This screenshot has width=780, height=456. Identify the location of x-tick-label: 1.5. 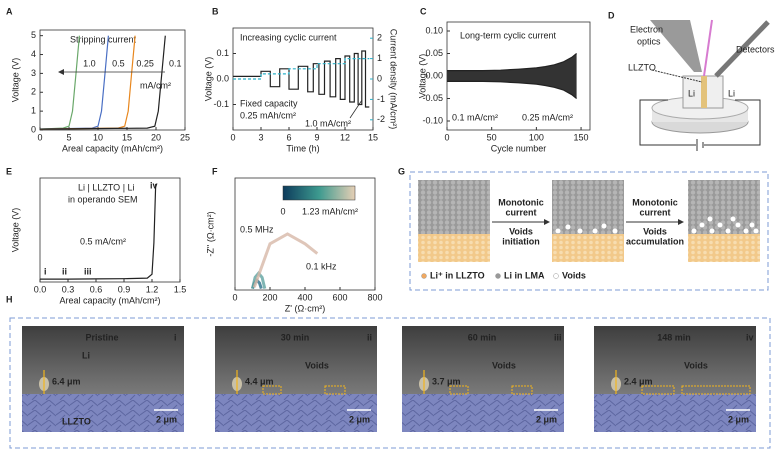
(180, 289).